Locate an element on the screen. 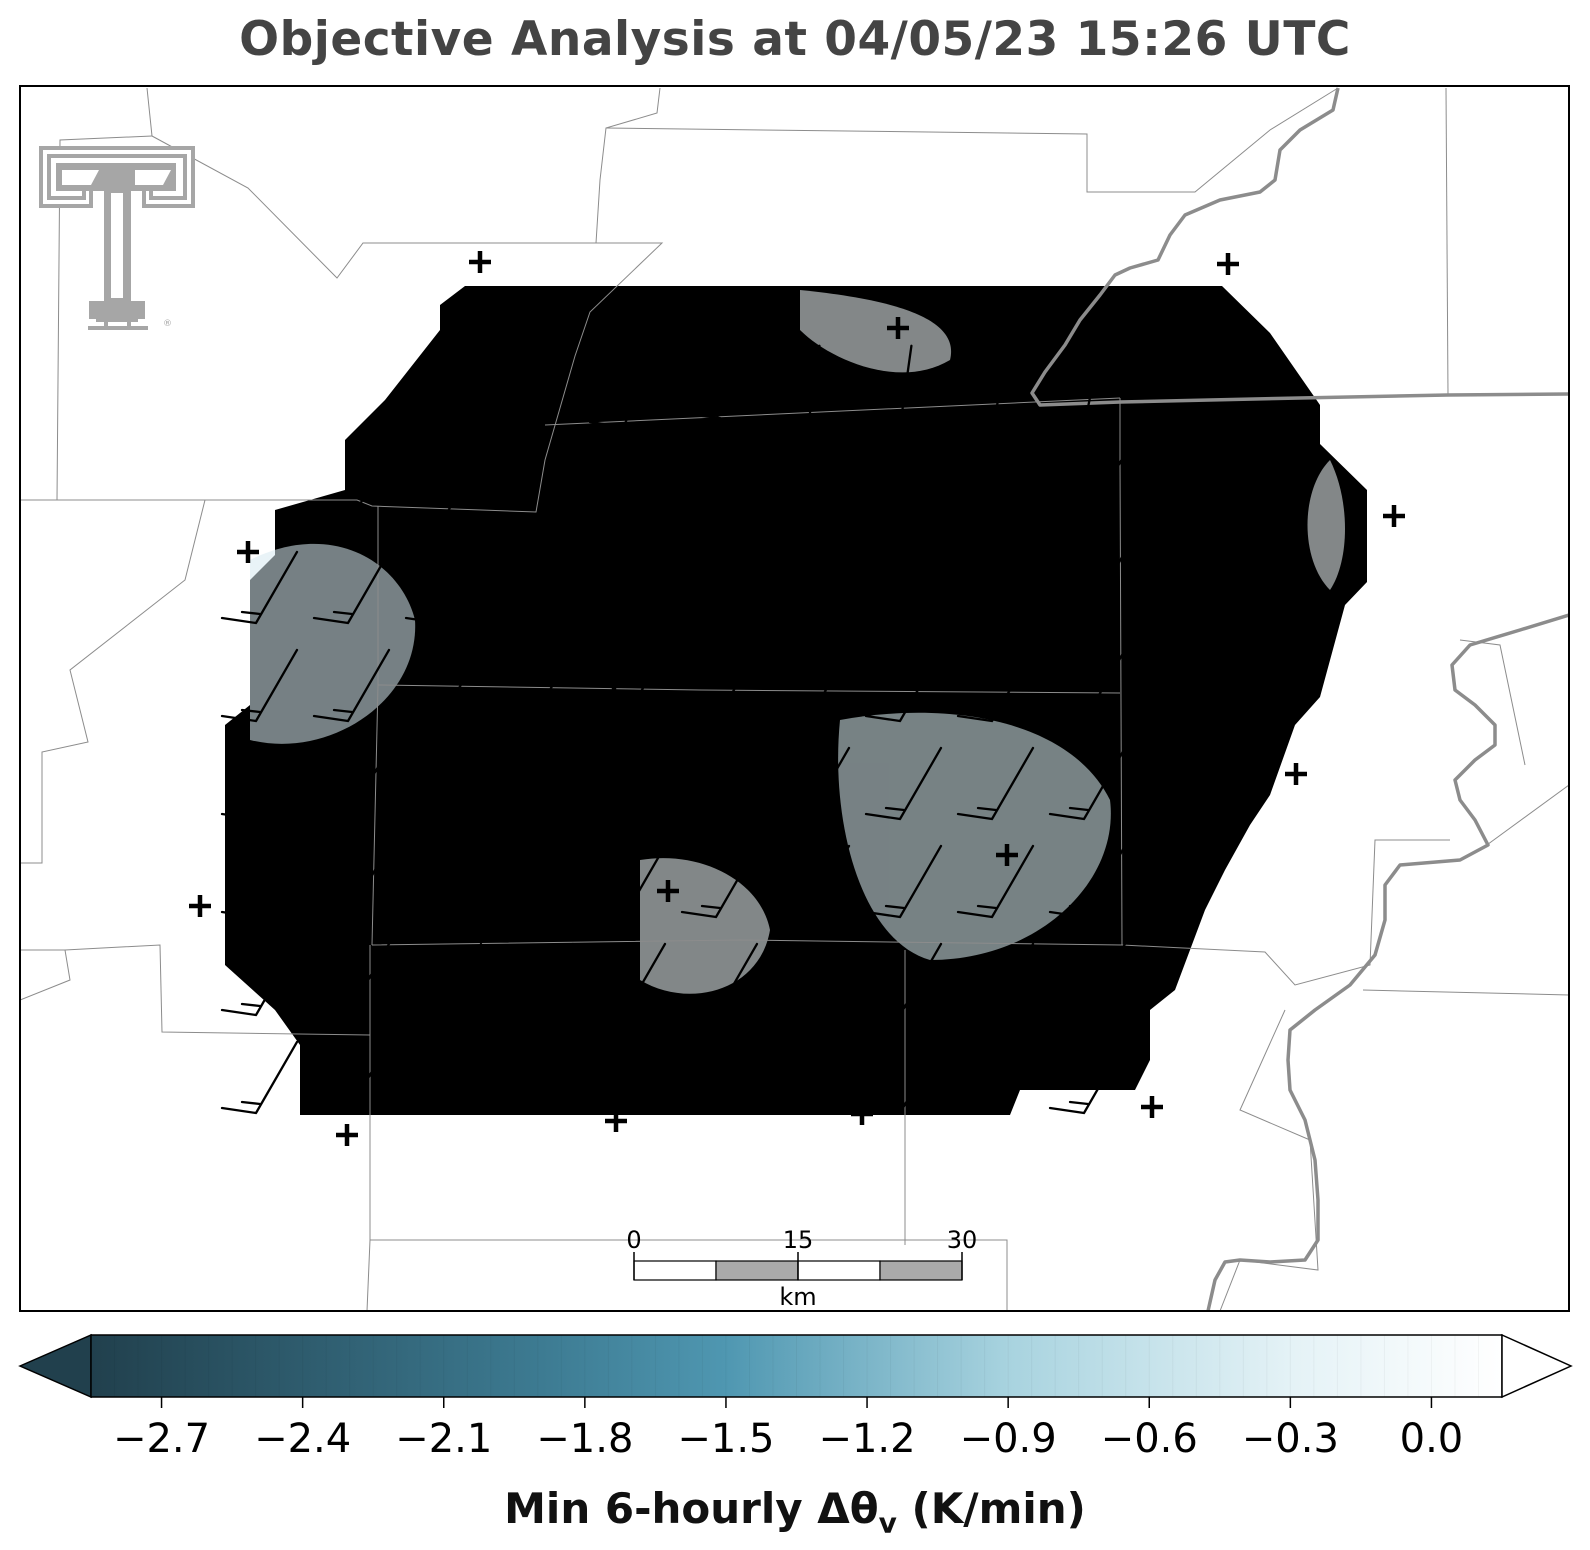 This screenshot has height=1550, width=1590. colorbar-tick-label: −1.5 is located at coordinates (725, 1439).